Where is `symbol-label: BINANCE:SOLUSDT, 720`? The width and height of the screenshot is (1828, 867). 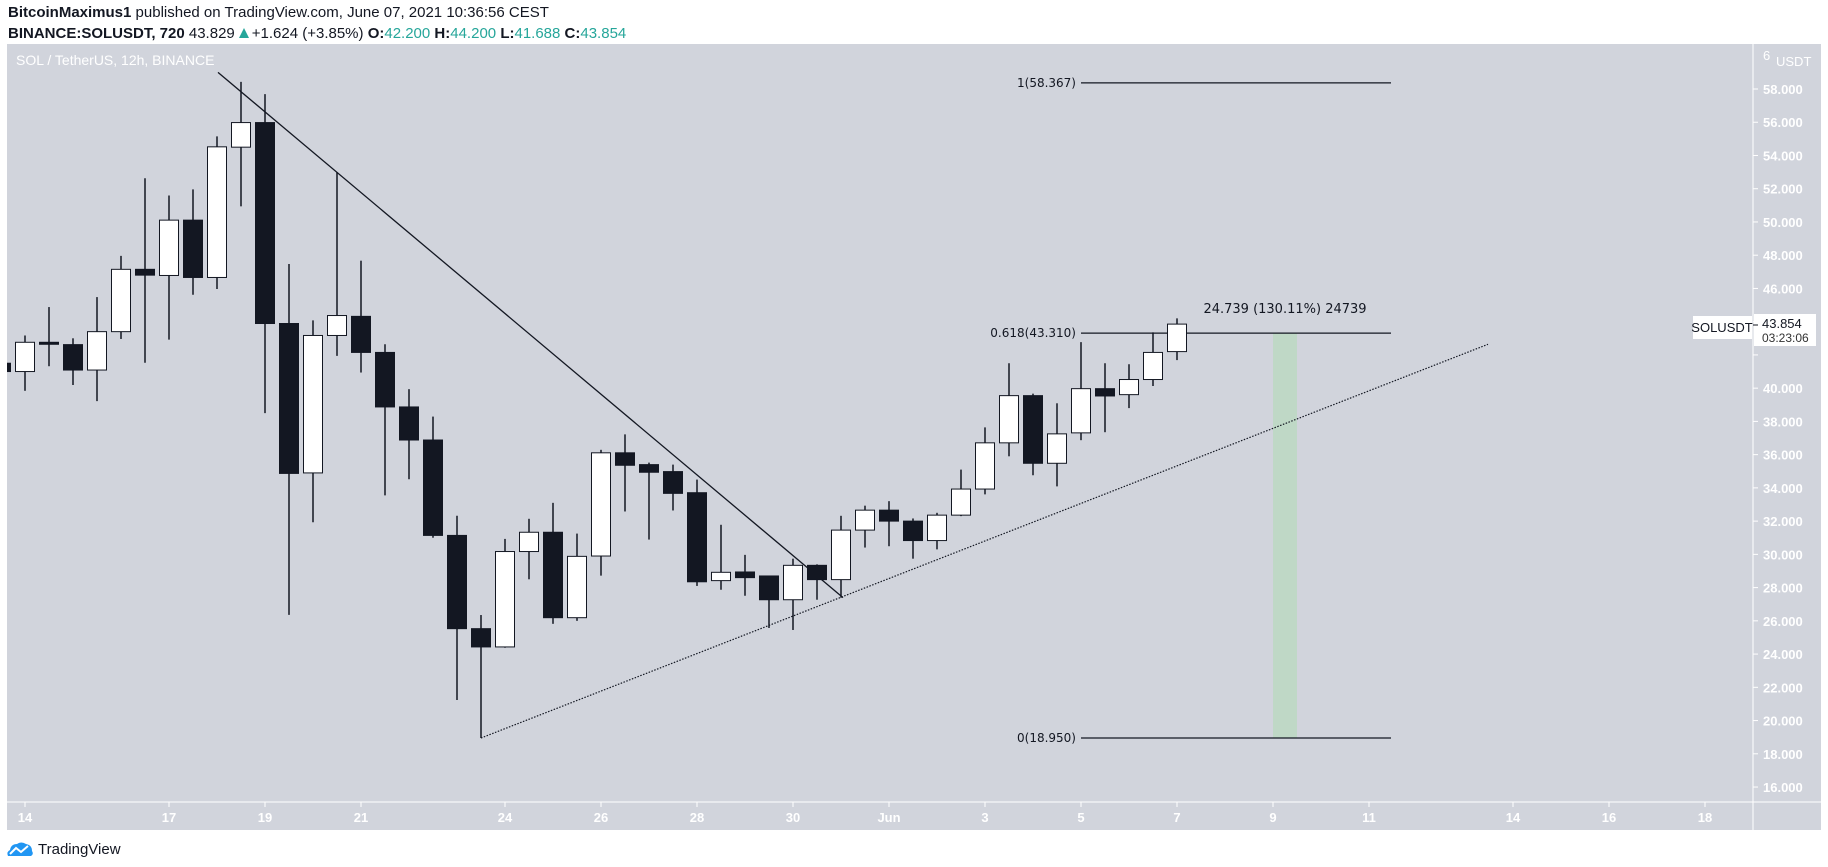
symbol-label: BINANCE:SOLUSDT, 720 is located at coordinates (96, 33).